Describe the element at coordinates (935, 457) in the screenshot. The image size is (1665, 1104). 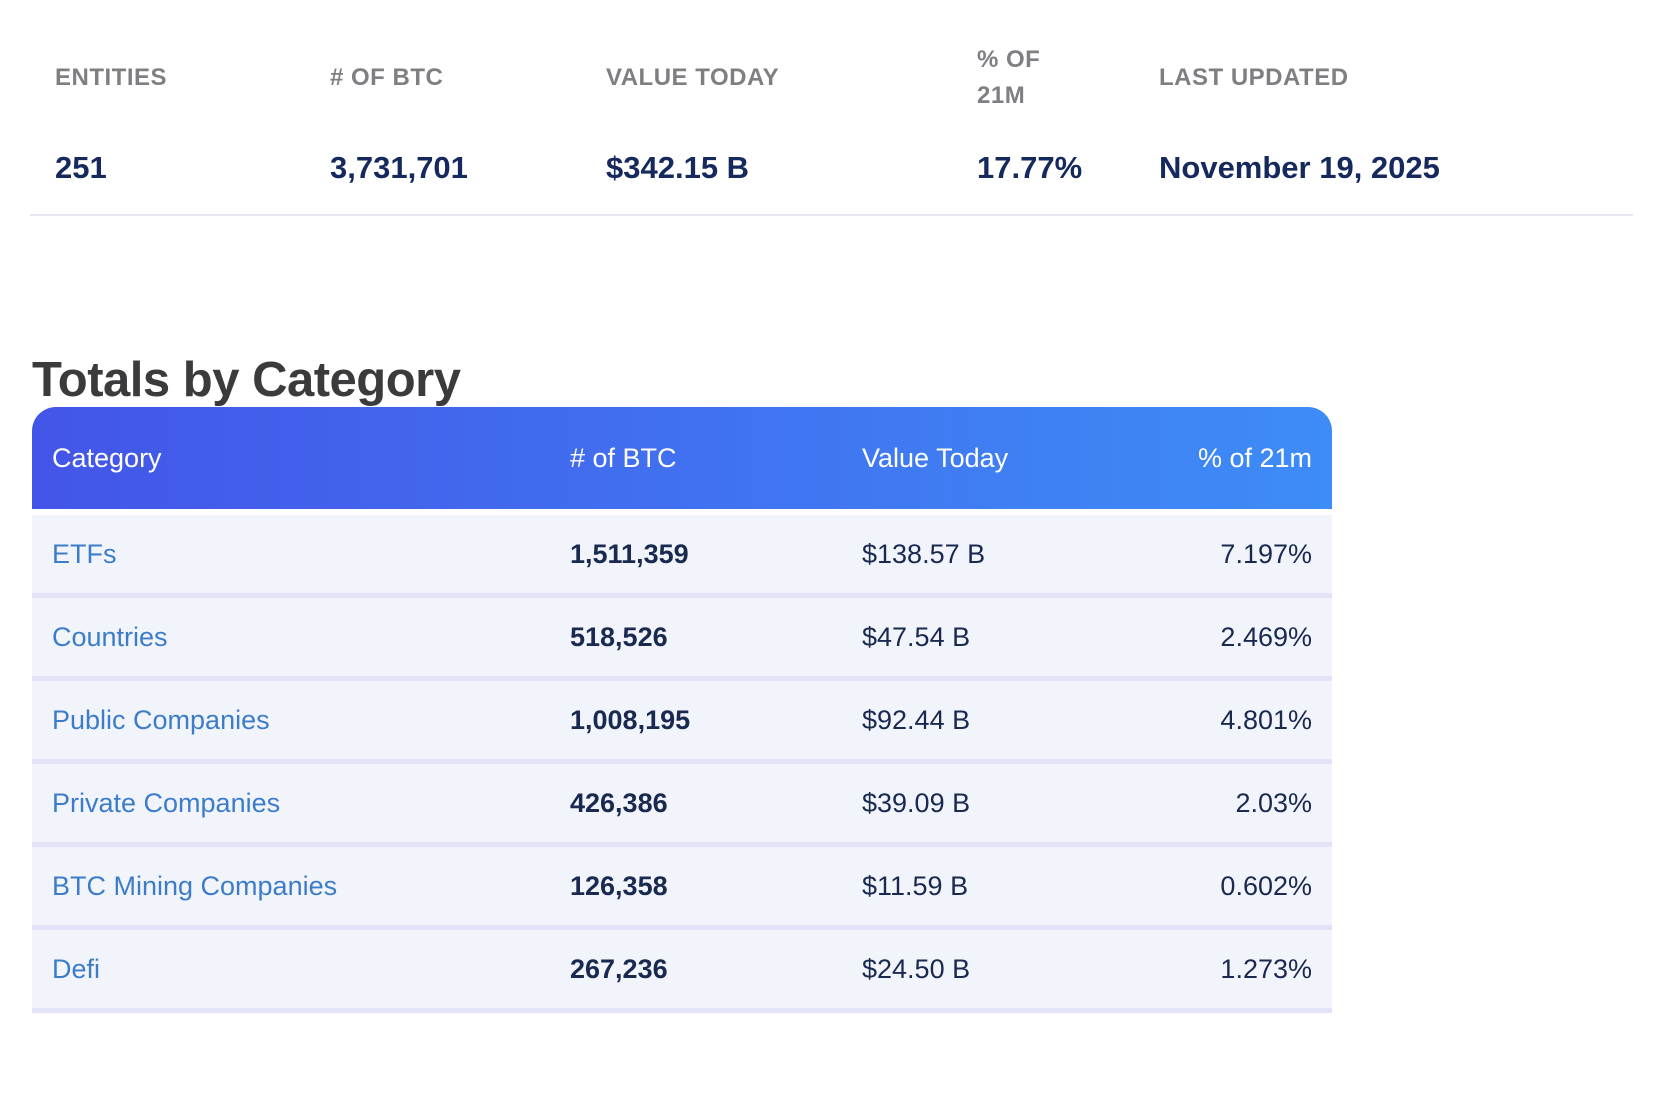
I see `header-value-today: Value Today` at that location.